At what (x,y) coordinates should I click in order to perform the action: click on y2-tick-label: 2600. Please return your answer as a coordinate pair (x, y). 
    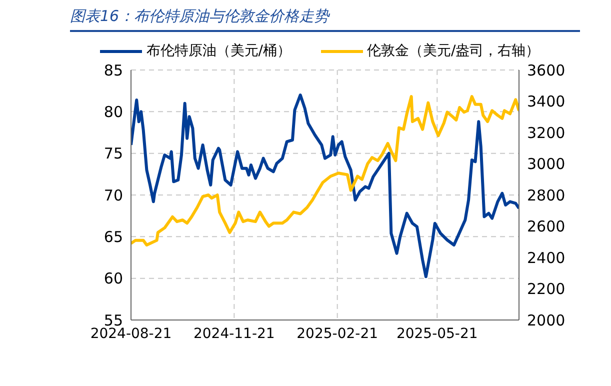
    Looking at the image, I should click on (546, 227).